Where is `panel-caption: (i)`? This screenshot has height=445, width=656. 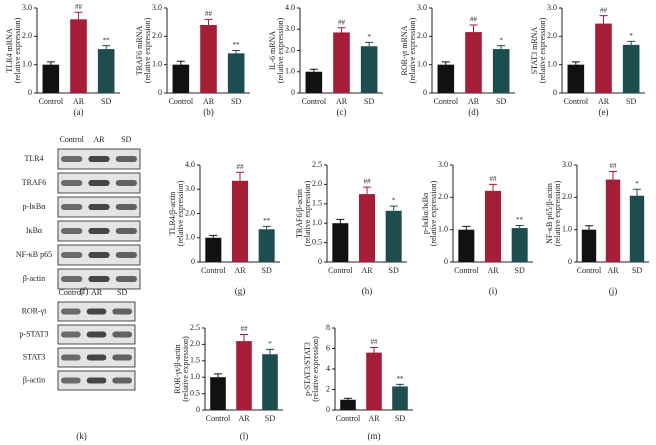 panel-caption: (i) is located at coordinates (493, 291).